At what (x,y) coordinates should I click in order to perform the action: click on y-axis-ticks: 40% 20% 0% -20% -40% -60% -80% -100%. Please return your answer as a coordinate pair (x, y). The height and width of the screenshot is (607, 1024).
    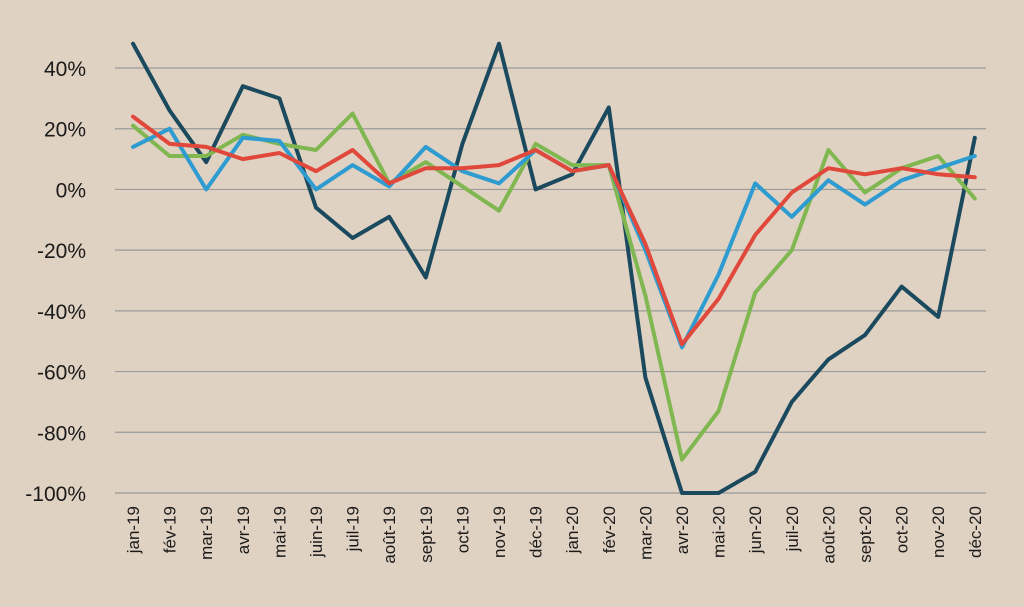
    Looking at the image, I should click on (55, 282).